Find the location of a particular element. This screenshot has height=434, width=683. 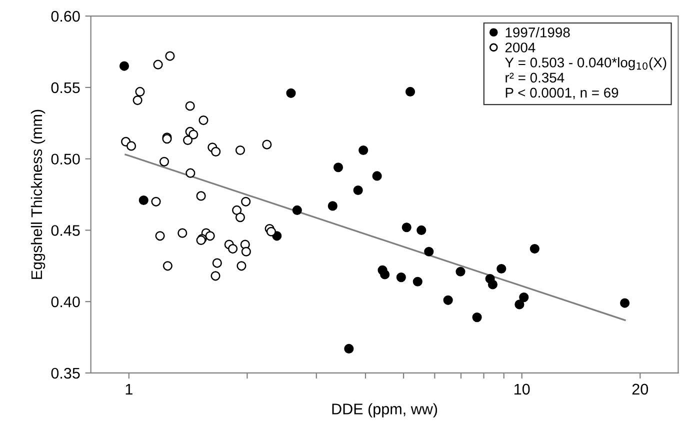

y-axis-title: Eggshell Thickness (mm) is located at coordinates (38, 194).